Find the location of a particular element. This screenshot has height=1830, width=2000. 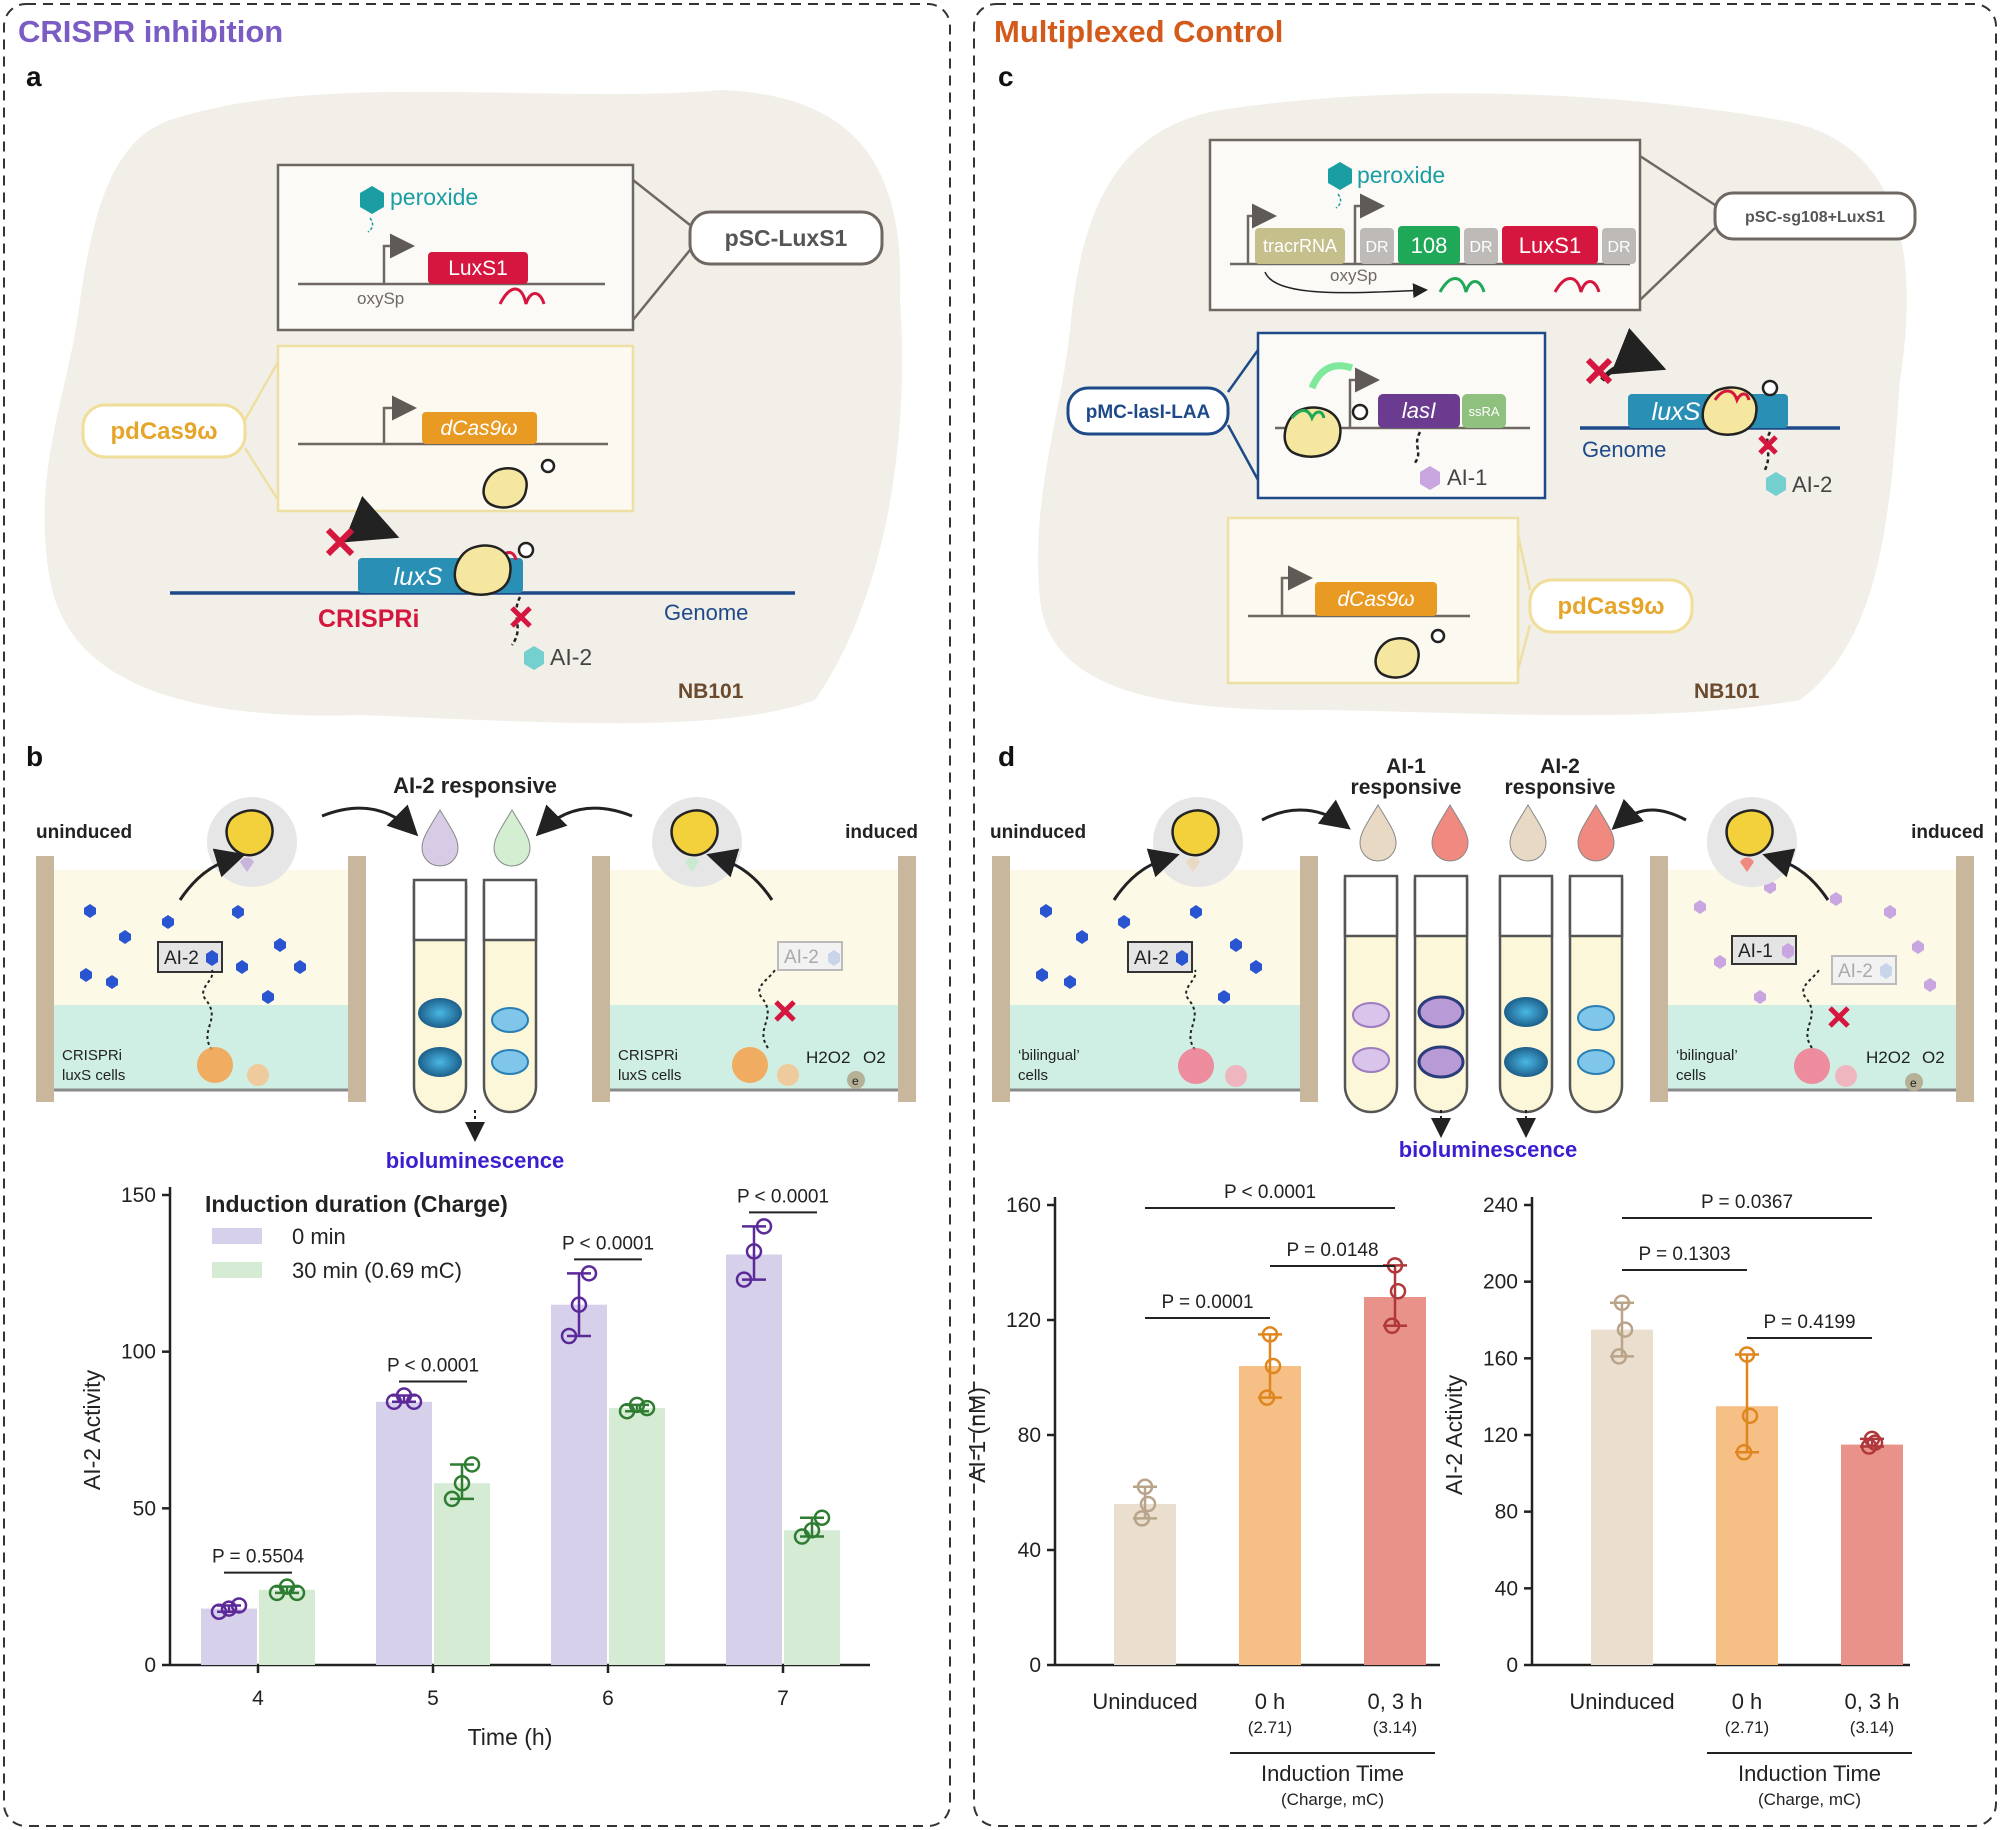

dr-label-1: DR is located at coordinates (1376, 247).